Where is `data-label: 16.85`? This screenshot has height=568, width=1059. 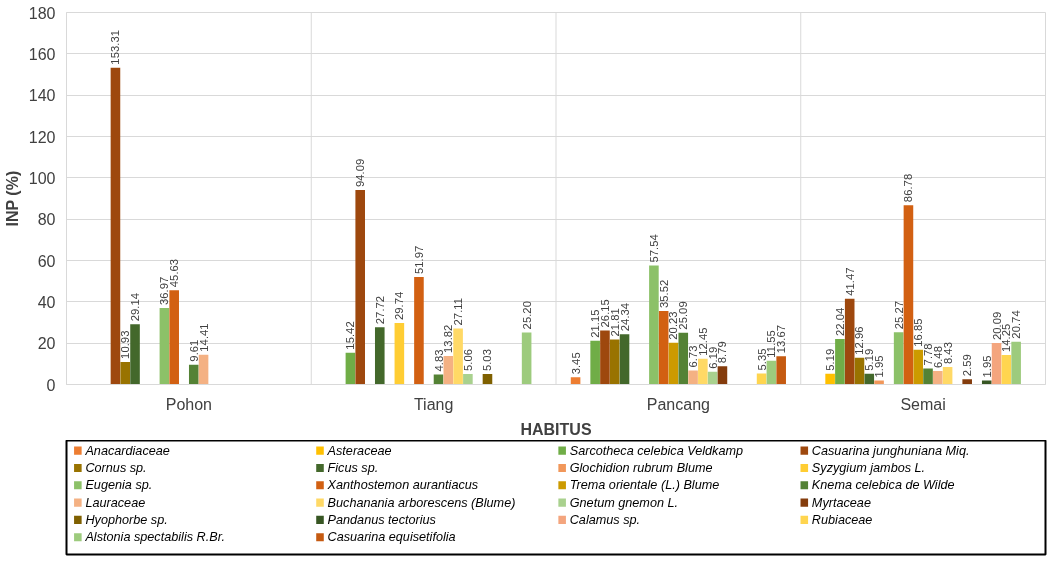 data-label: 16.85 is located at coordinates (918, 332).